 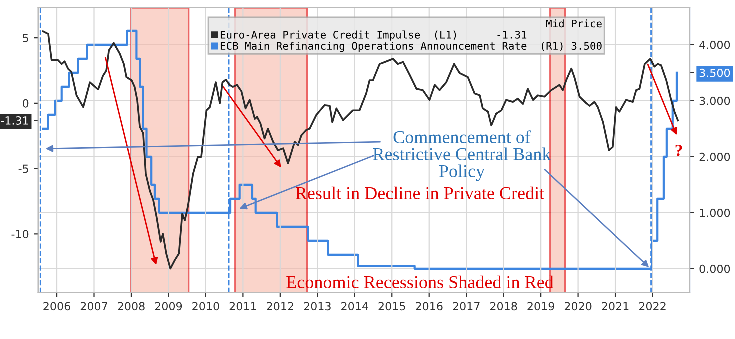 I want to click on y2-tick-label: 3.500, so click(x=715, y=73).